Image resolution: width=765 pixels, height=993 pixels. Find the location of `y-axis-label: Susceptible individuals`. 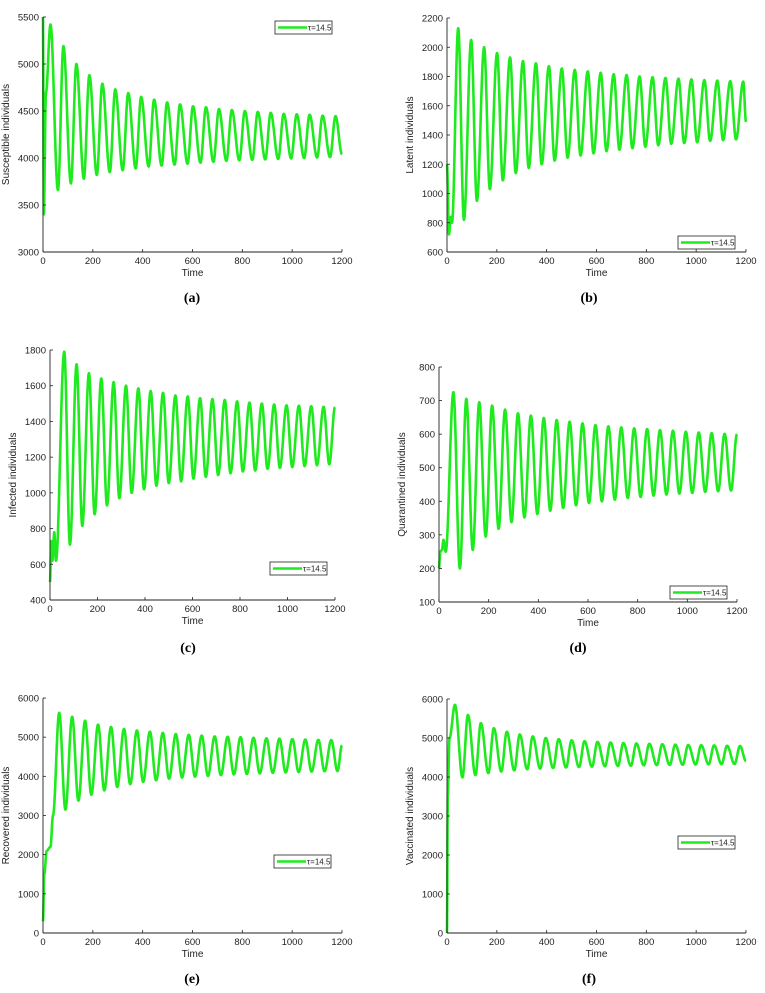

y-axis-label: Susceptible individuals is located at coordinates (6, 134).